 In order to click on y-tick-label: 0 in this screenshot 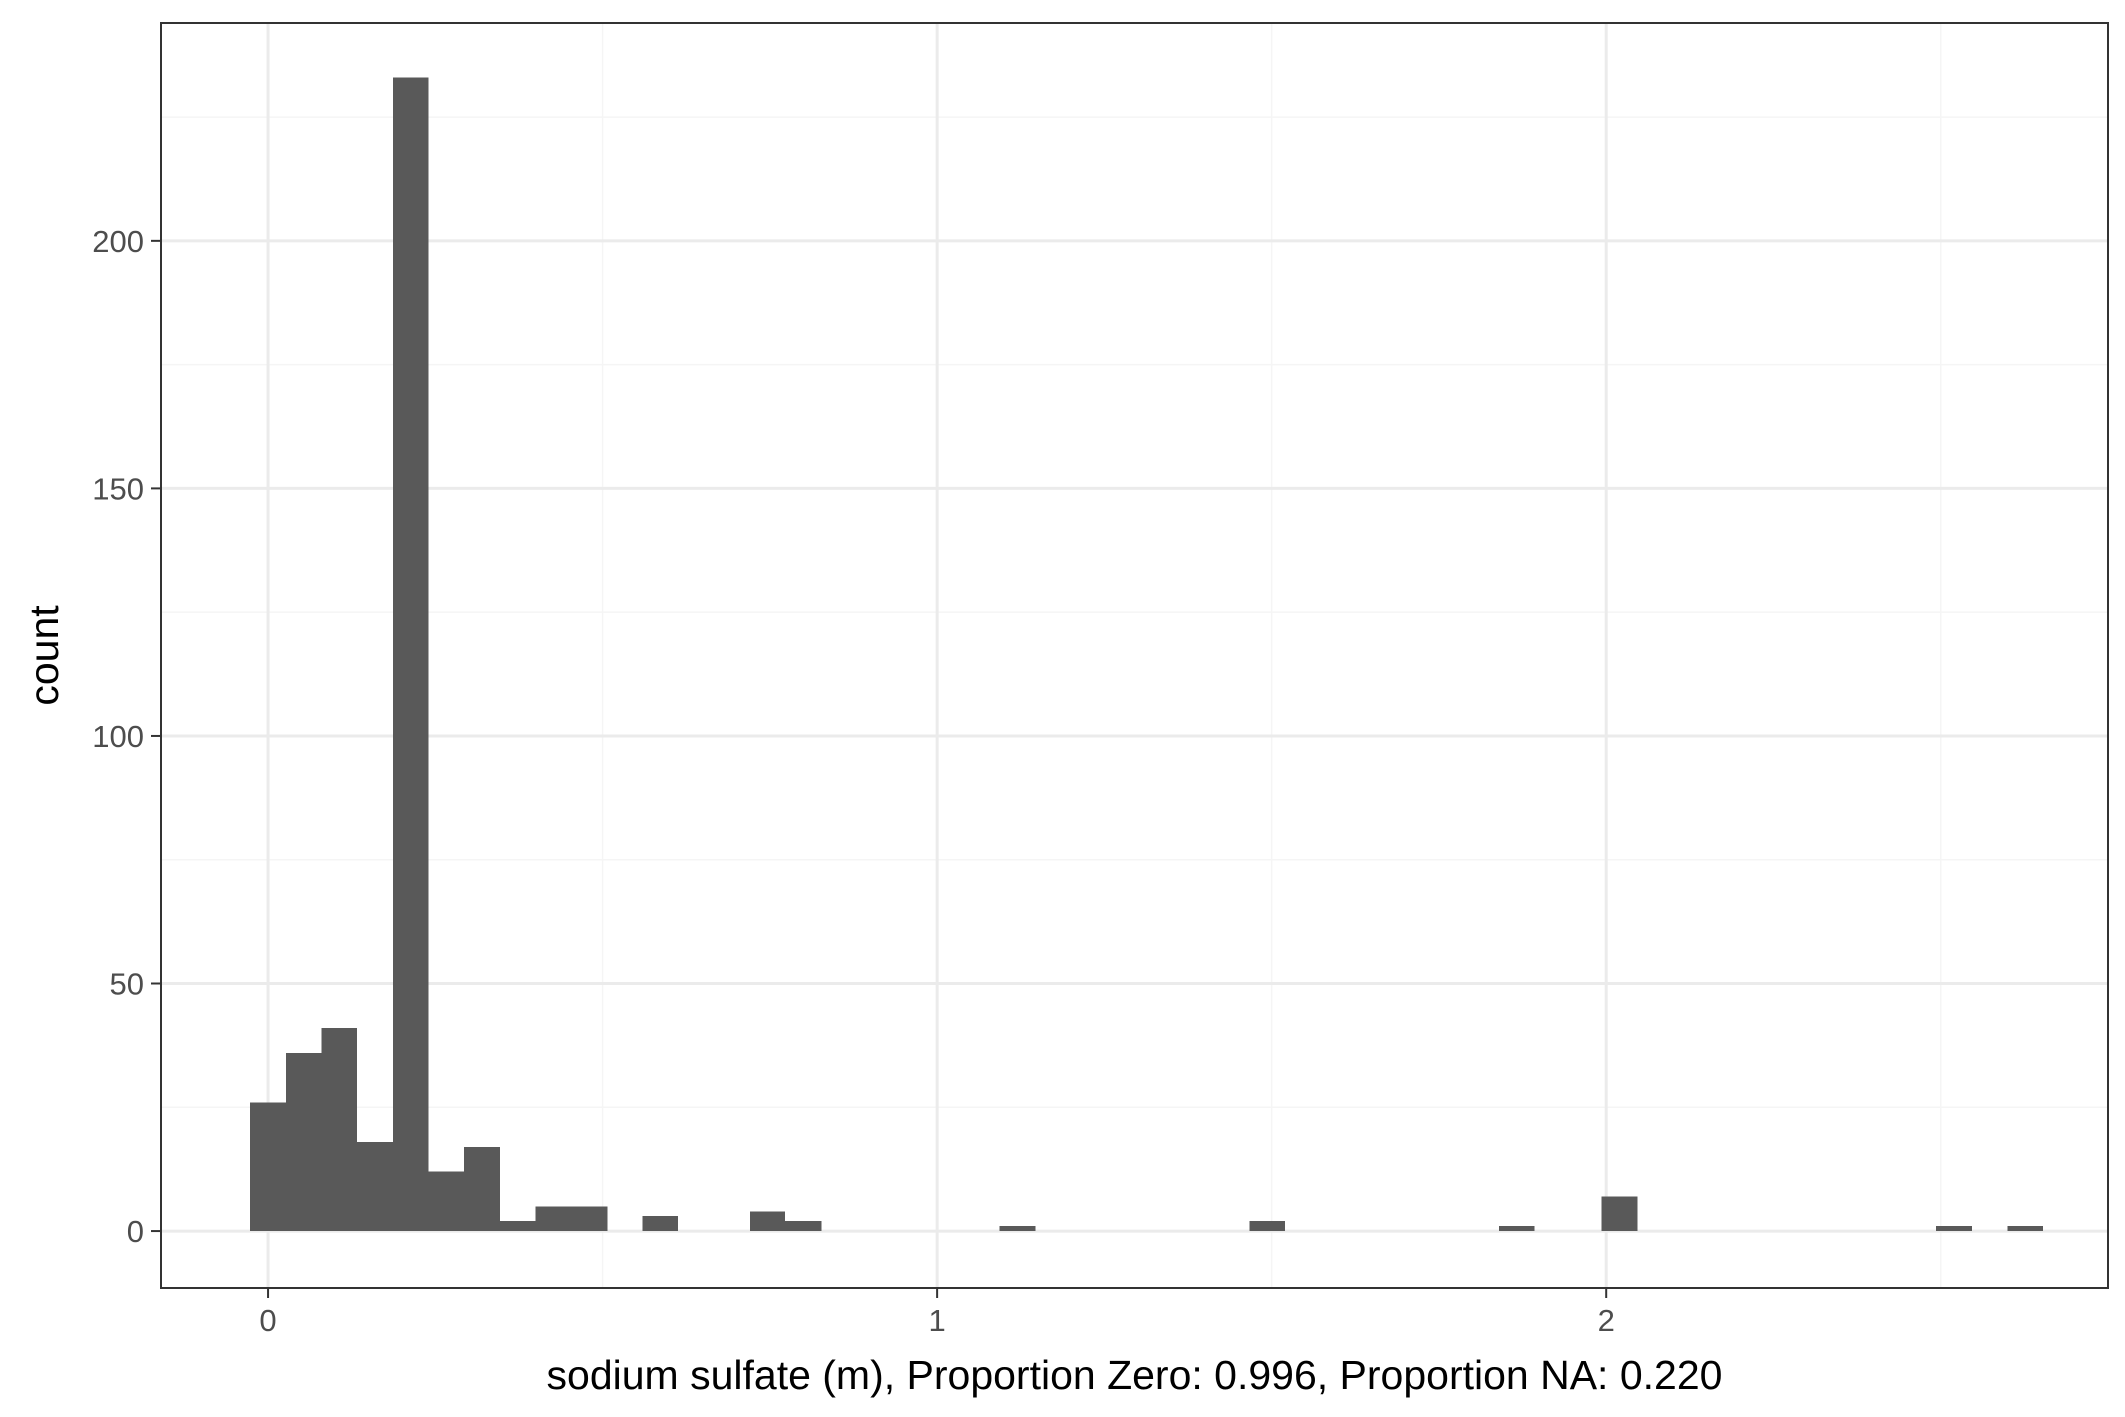, I will do `click(135, 1231)`.